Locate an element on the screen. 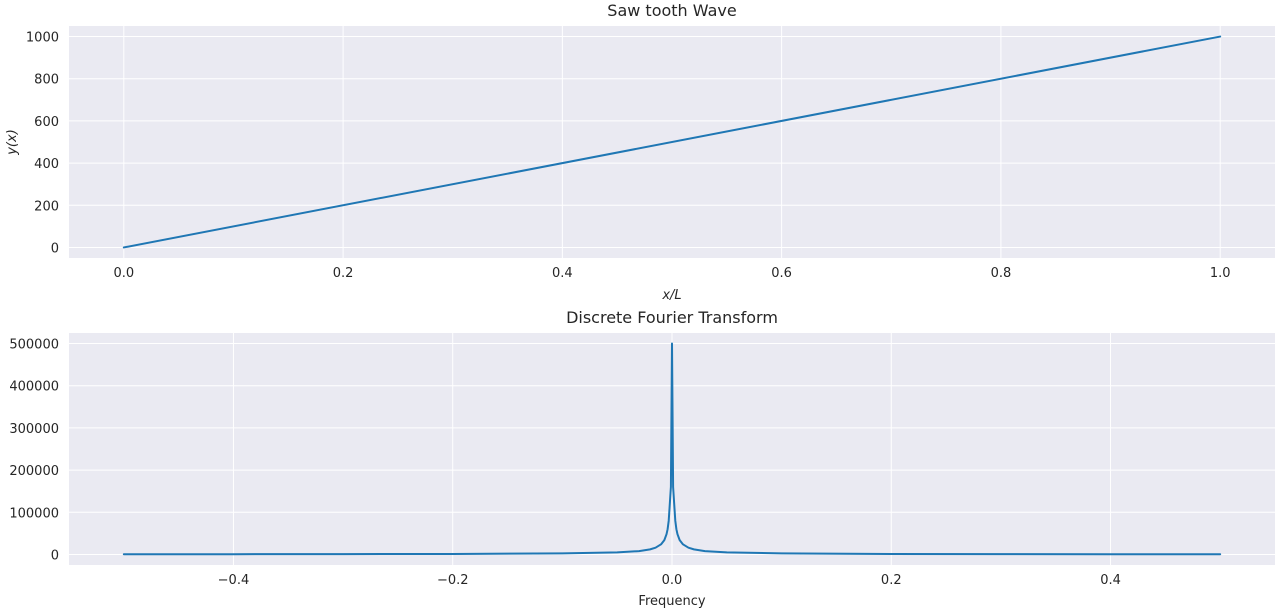  y-axis-label: y(x) is located at coordinates (12, 142).